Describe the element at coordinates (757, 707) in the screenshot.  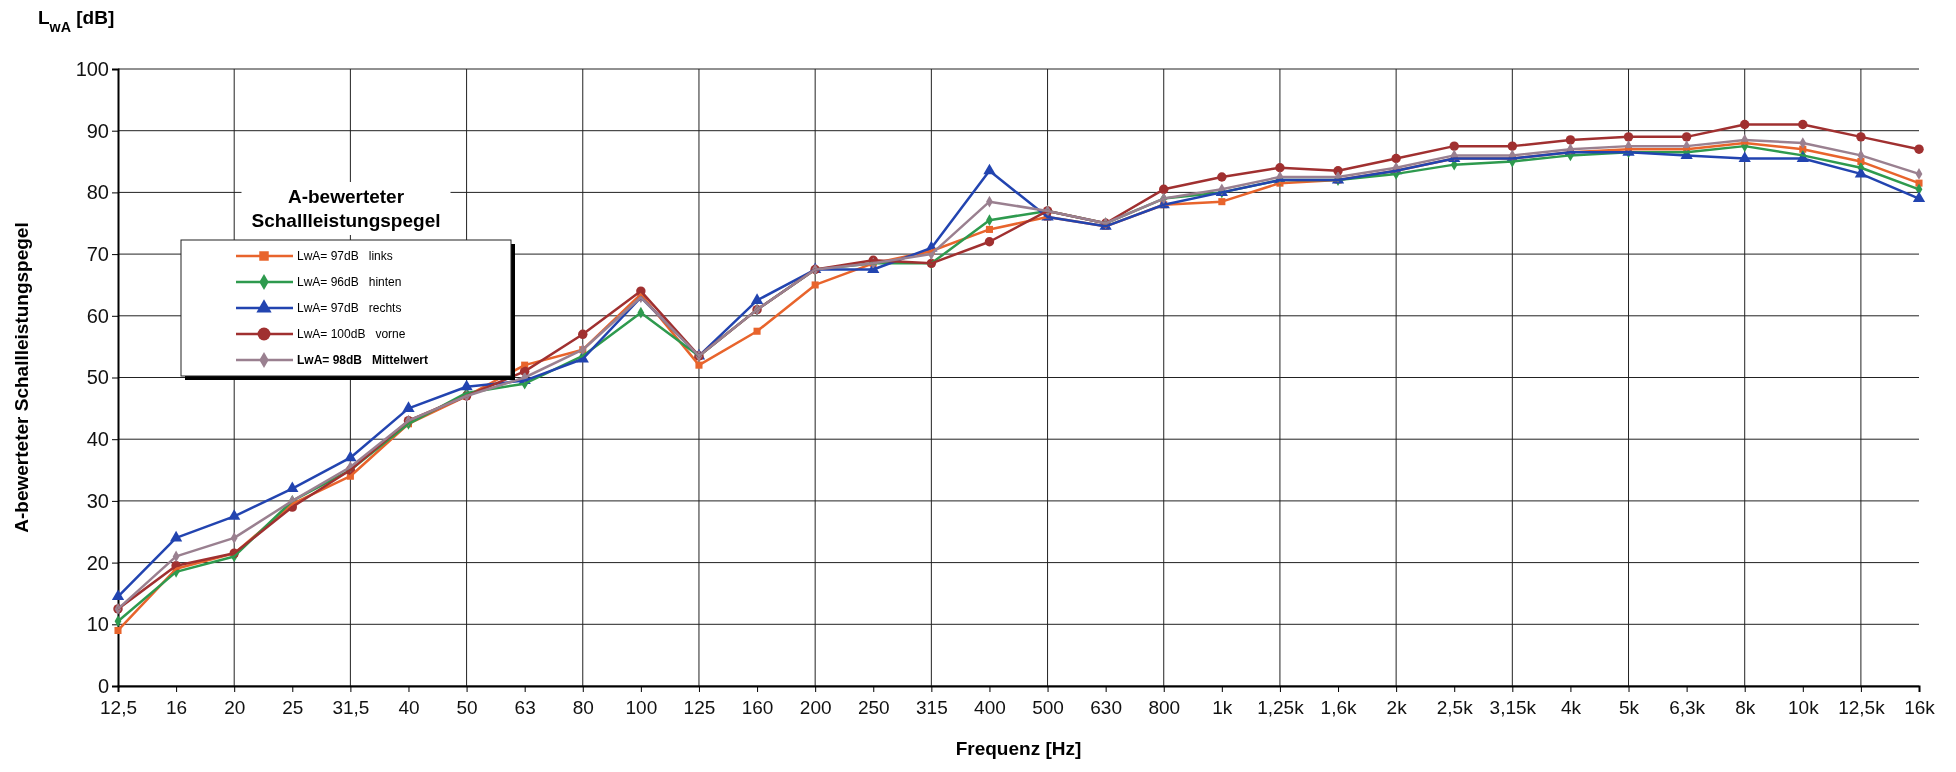
I see `x-tick-label: 160` at that location.